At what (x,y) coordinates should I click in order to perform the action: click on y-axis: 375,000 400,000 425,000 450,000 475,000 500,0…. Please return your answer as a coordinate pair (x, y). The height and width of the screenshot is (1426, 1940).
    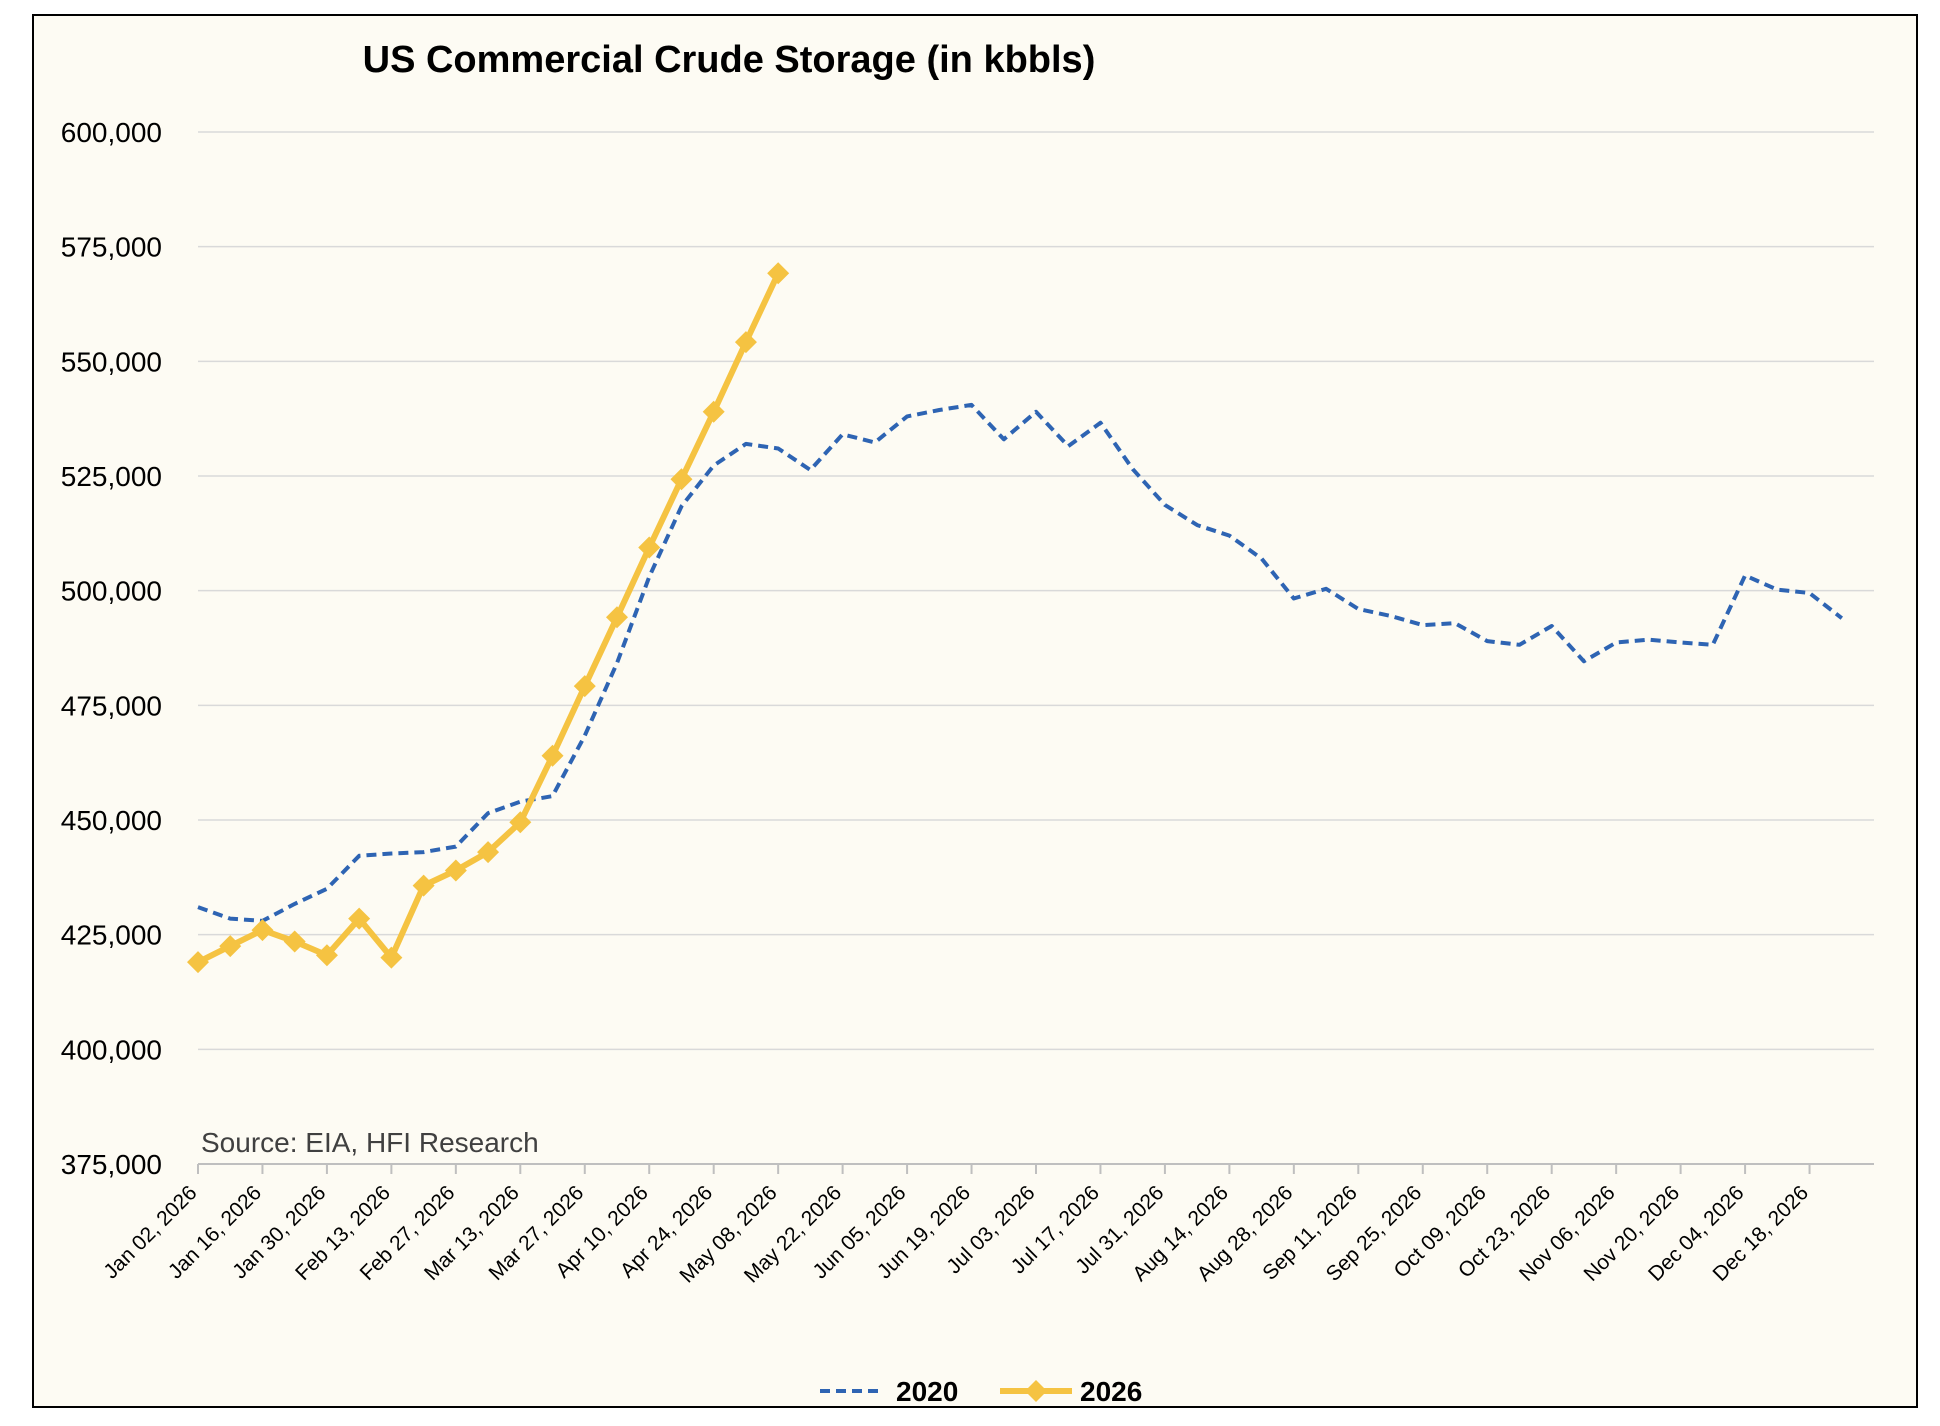
    Looking at the image, I should click on (111, 648).